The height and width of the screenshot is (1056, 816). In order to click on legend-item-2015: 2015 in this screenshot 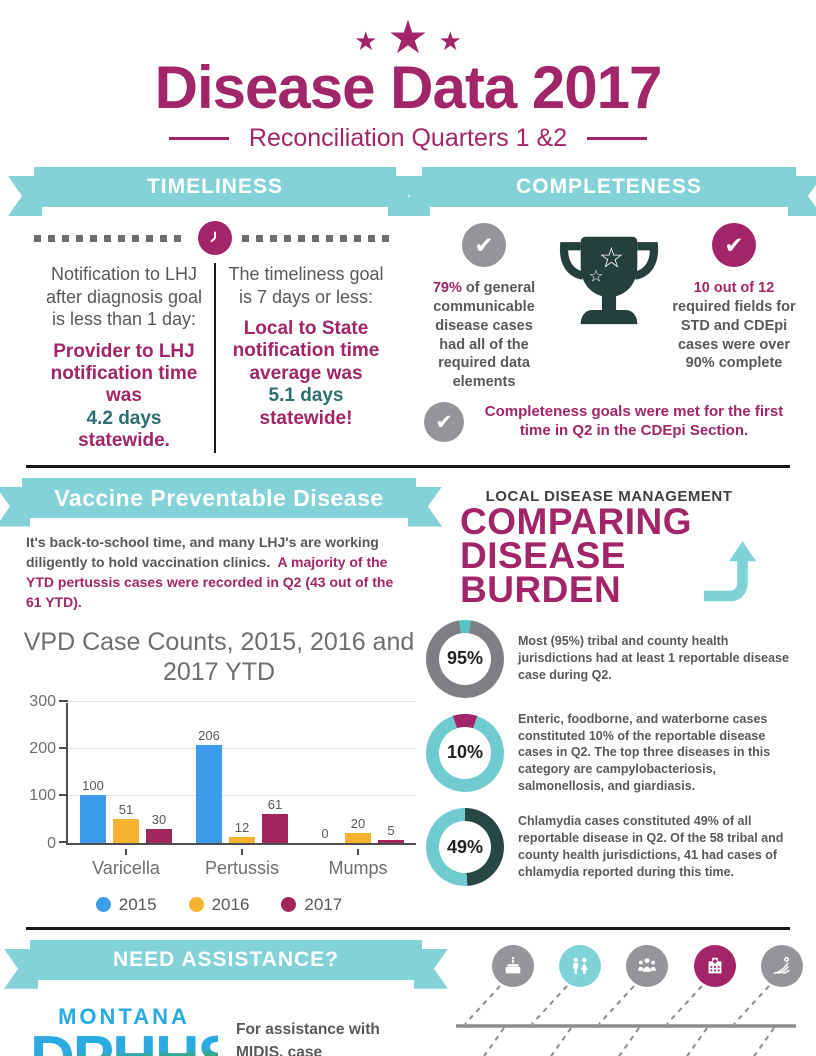, I will do `click(126, 904)`.